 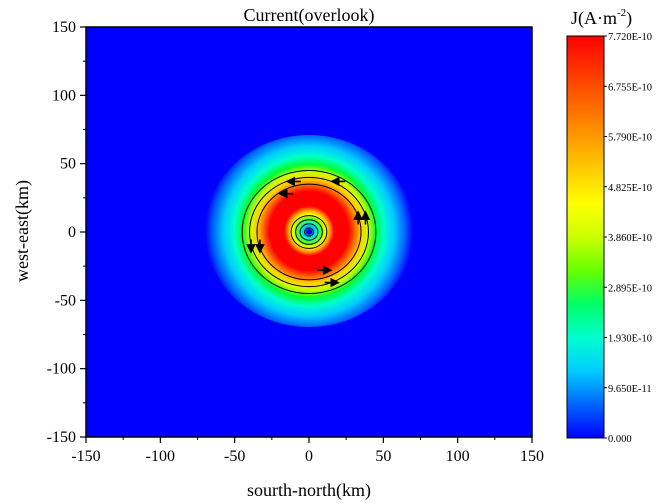 I want to click on colorbar-tick-label: 1.930E-10, so click(x=630, y=339).